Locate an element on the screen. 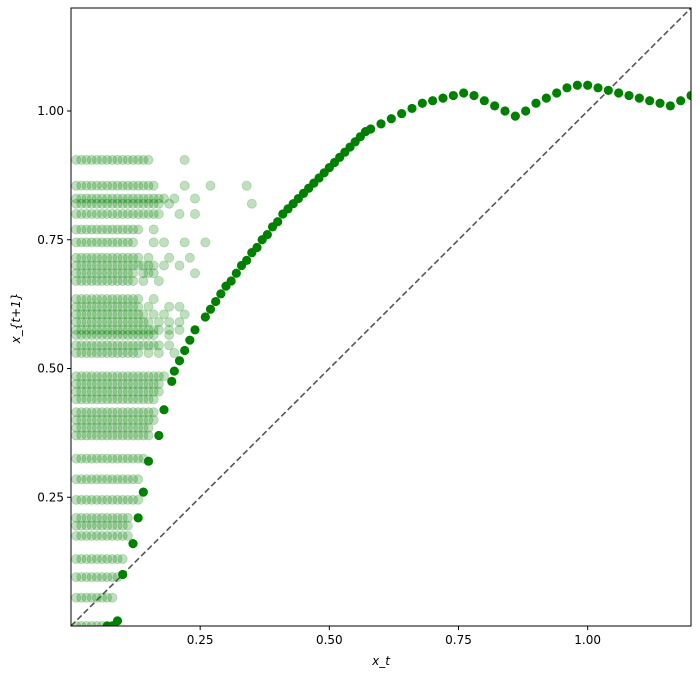  y-tick-label: 0.75 is located at coordinates (50, 240).